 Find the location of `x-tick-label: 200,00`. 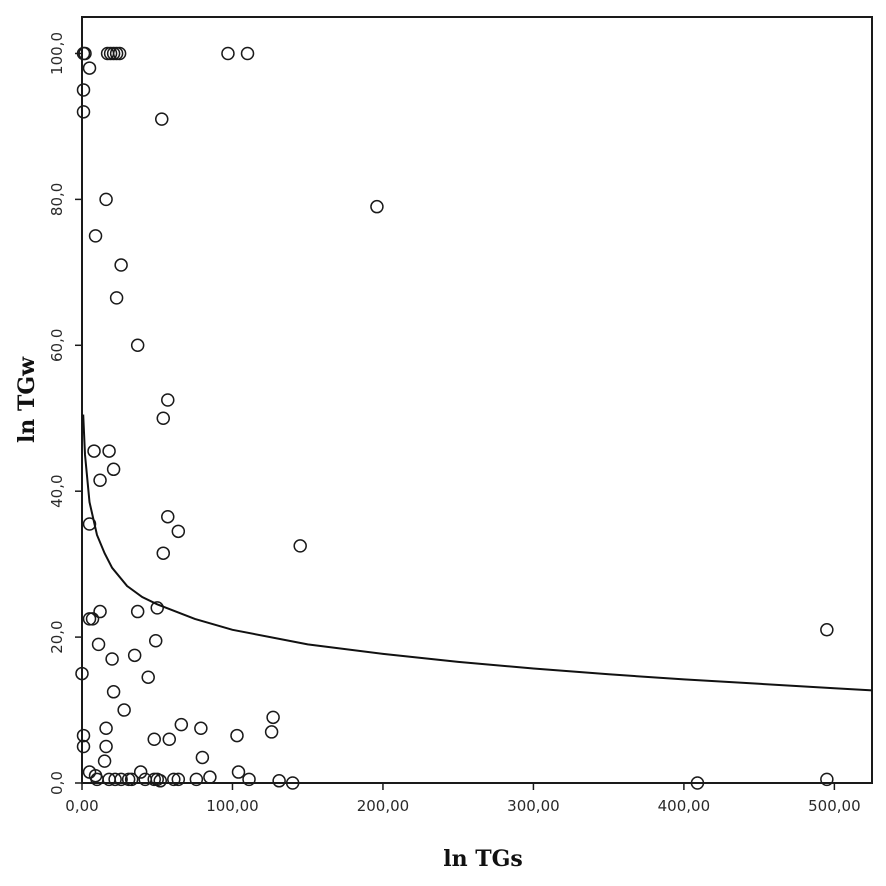

x-tick-label: 200,00 is located at coordinates (383, 806).